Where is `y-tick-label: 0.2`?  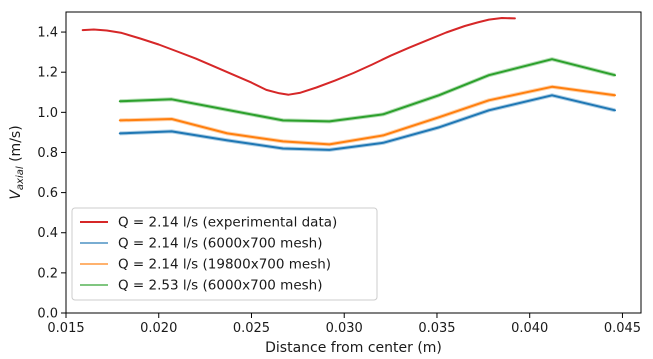
y-tick-label: 0.2 is located at coordinates (47, 273).